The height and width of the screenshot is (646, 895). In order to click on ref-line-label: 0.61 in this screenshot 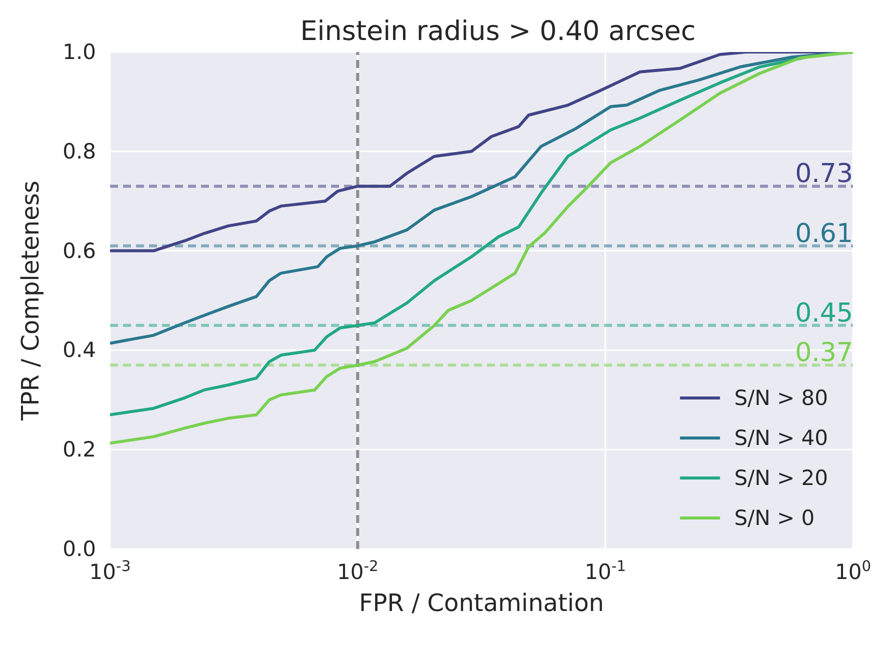, I will do `click(824, 233)`.